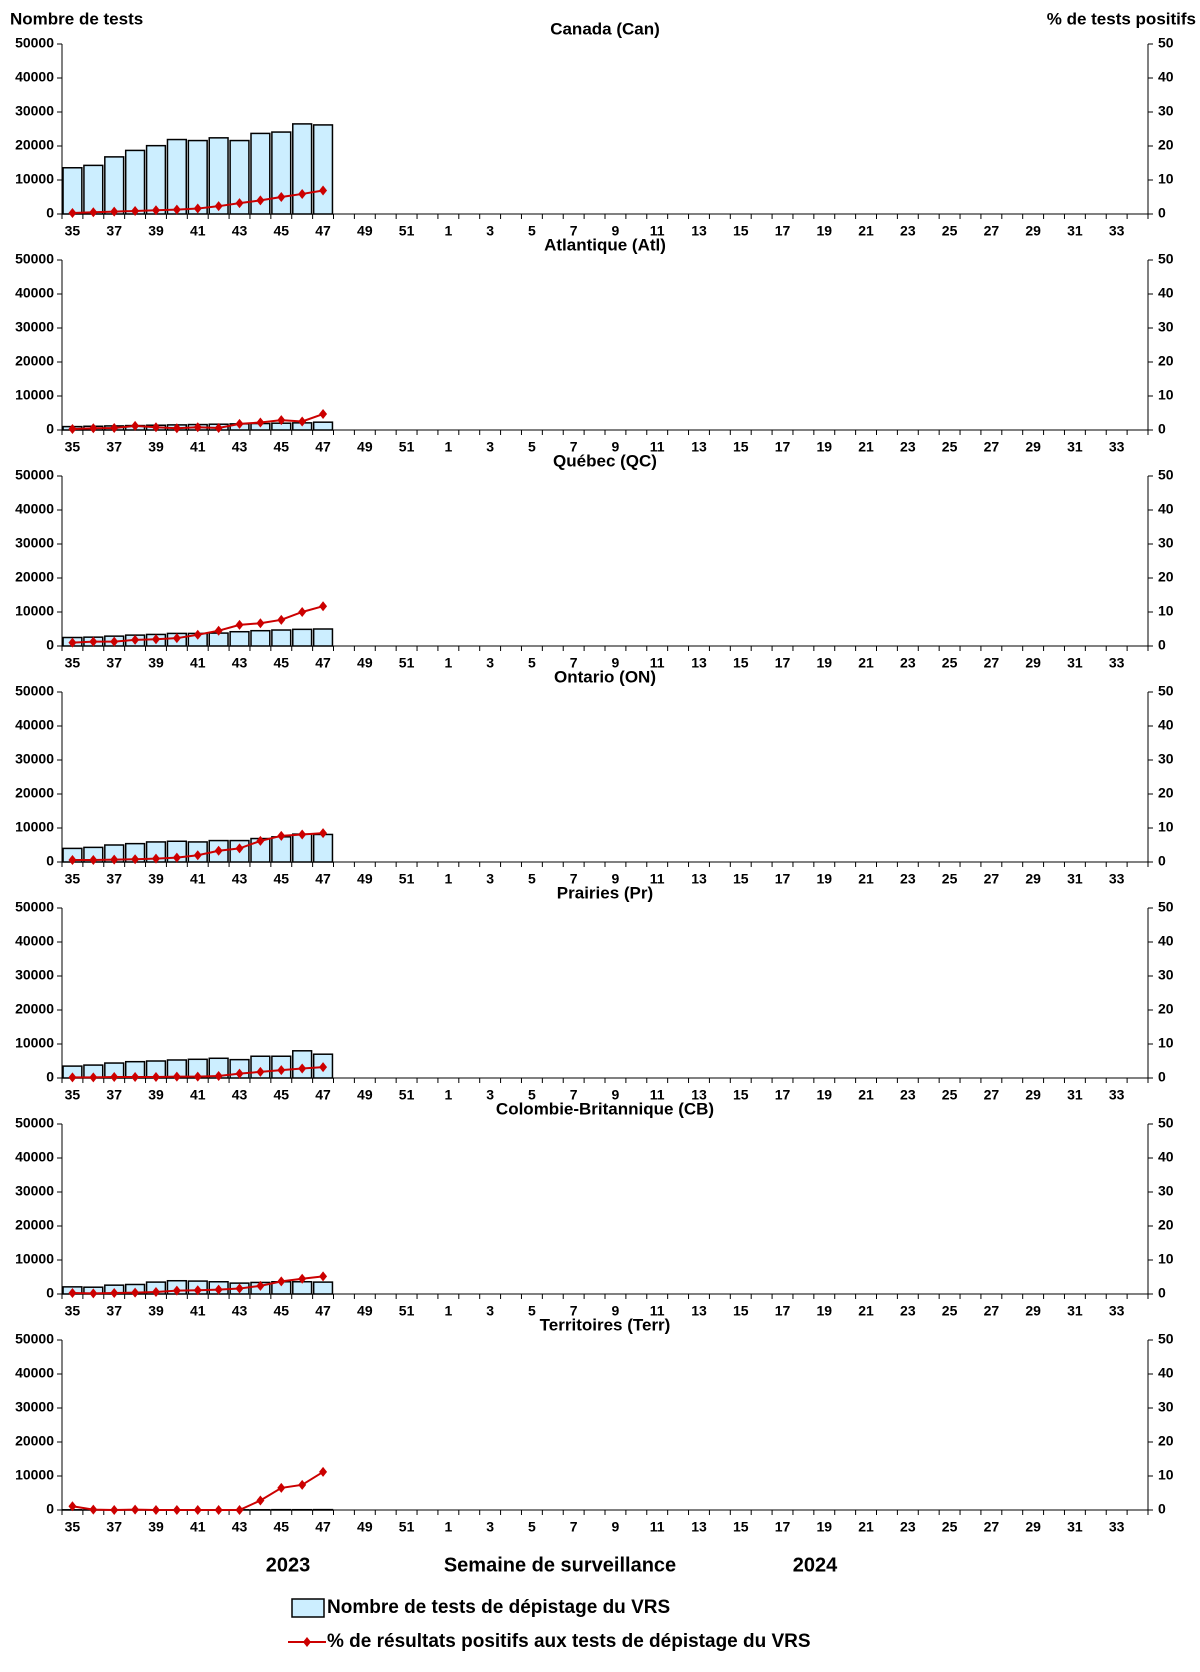  I want to click on x-tick-label: 27, so click(992, 663).